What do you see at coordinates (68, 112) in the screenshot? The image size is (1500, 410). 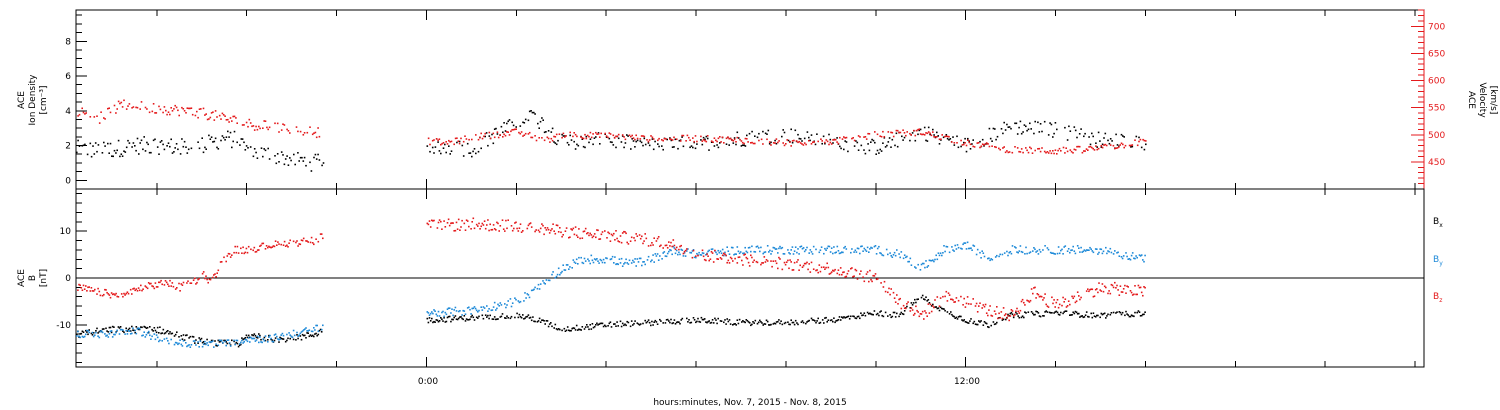 I see `density-tick-label: 4` at bounding box center [68, 112].